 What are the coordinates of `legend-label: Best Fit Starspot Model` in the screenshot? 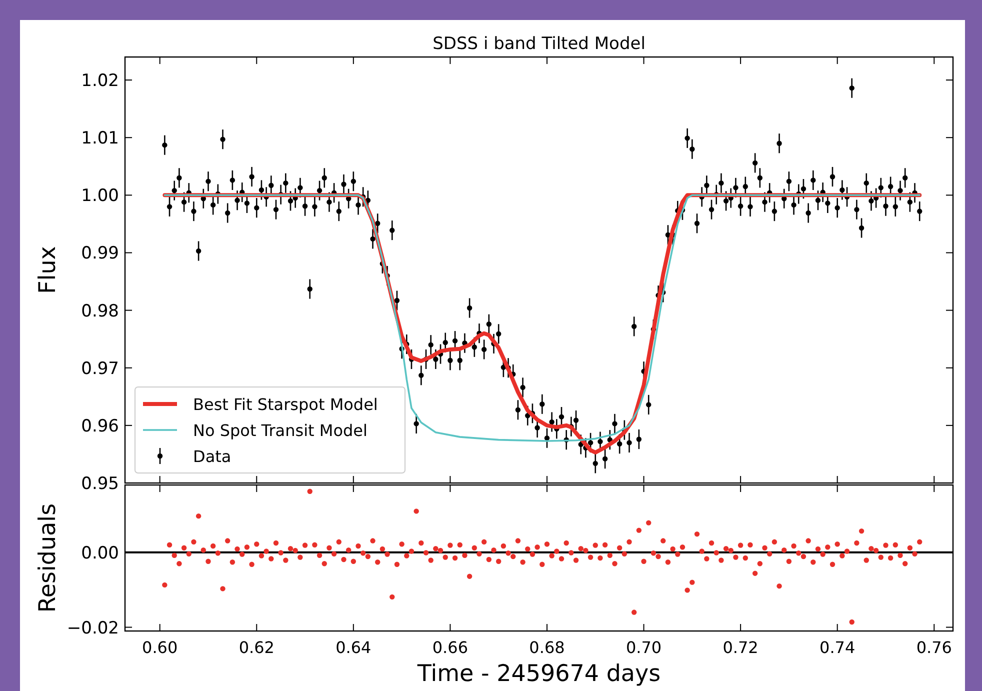 It's located at (285, 404).